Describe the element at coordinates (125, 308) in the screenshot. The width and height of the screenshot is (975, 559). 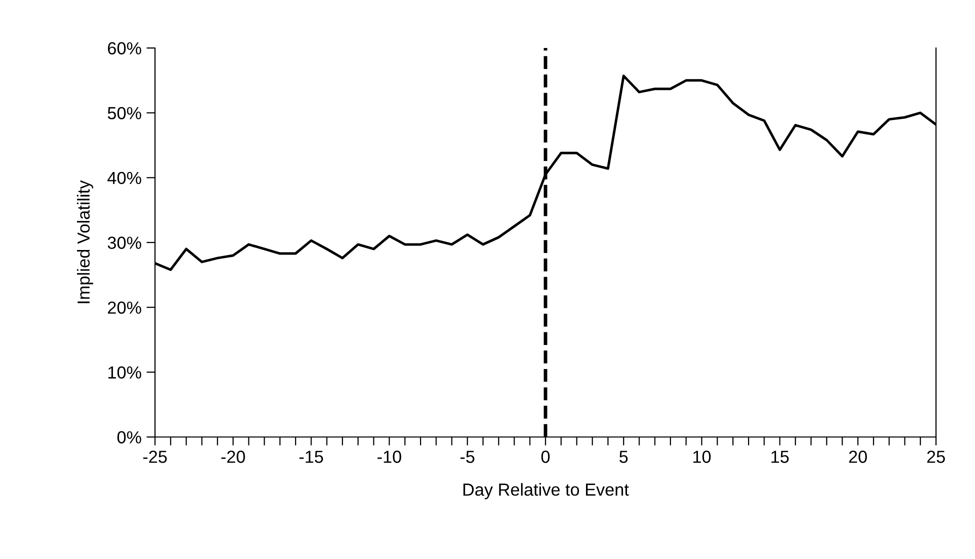
I see `y-tick-label: 20%` at that location.